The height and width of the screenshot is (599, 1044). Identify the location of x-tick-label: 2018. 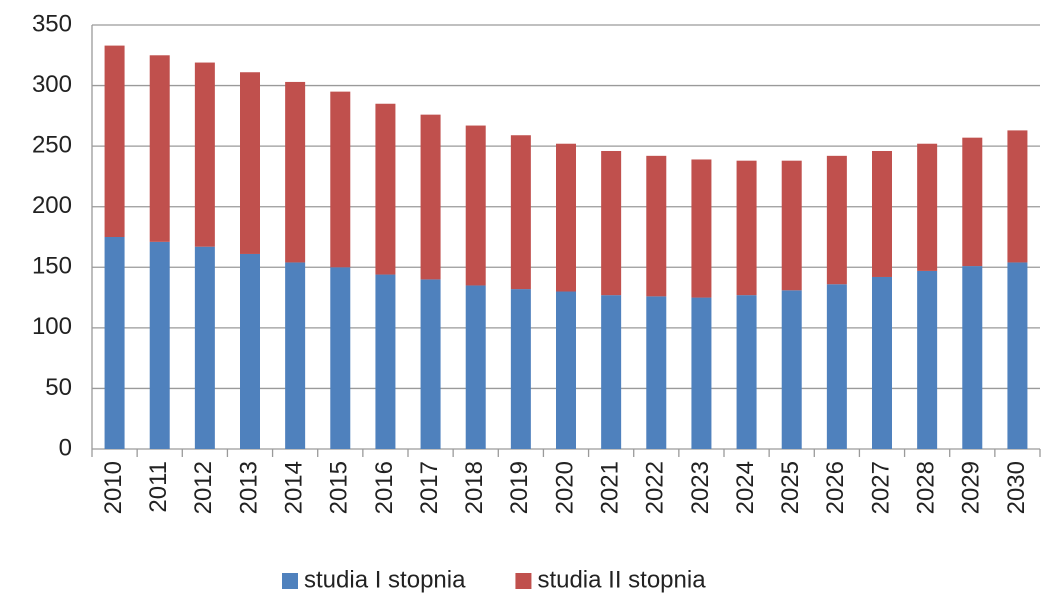
(474, 487).